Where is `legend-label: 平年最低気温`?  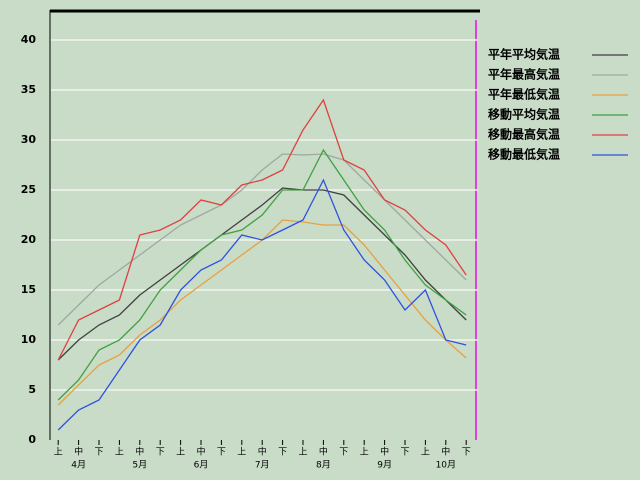
legend-label: 平年最低気温 is located at coordinates (524, 94).